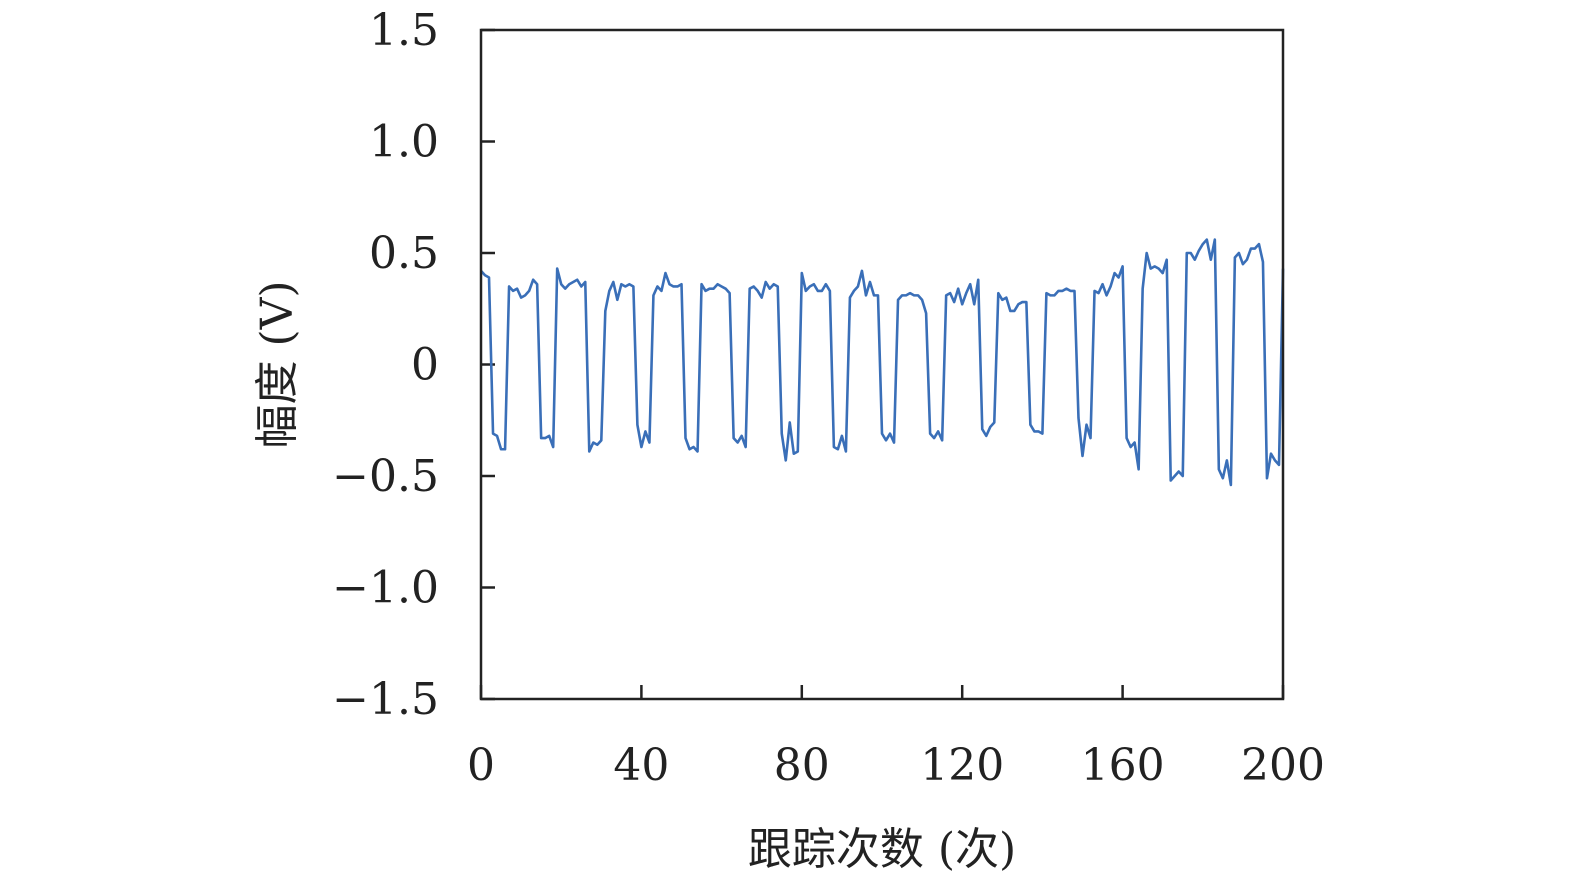  I want to click on x-tick-label: 40, so click(641, 765).